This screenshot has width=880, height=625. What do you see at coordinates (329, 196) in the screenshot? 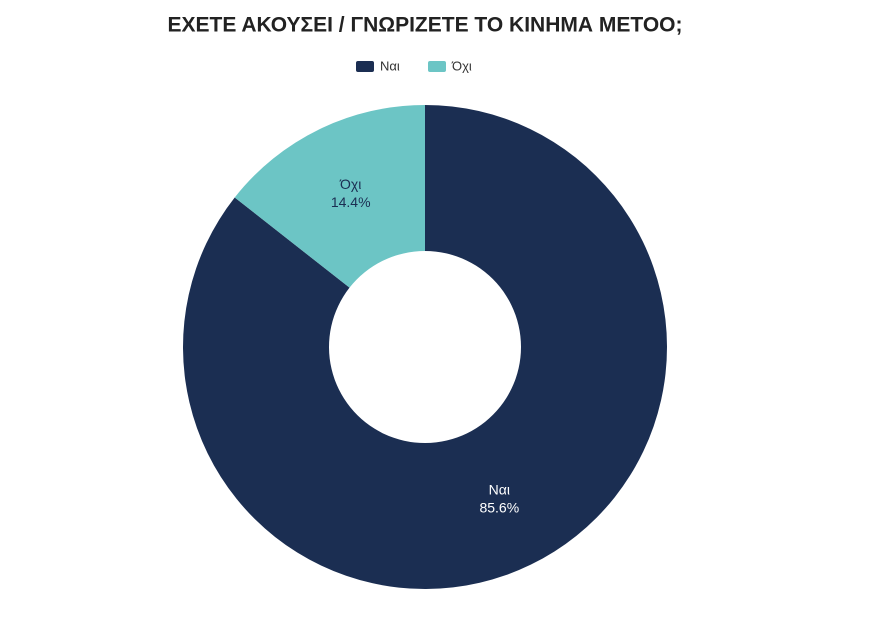
I see `donut-slice` at bounding box center [329, 196].